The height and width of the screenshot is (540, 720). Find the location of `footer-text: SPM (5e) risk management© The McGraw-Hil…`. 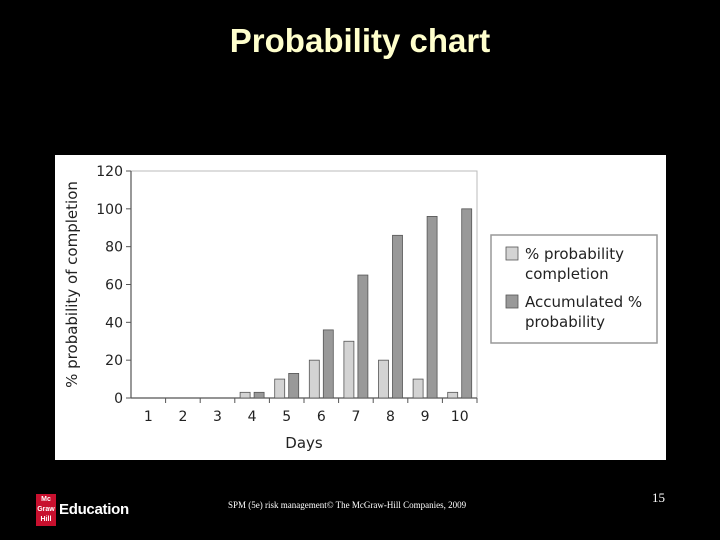

footer-text: SPM (5e) risk management© The McGraw-Hil… is located at coordinates (347, 505).